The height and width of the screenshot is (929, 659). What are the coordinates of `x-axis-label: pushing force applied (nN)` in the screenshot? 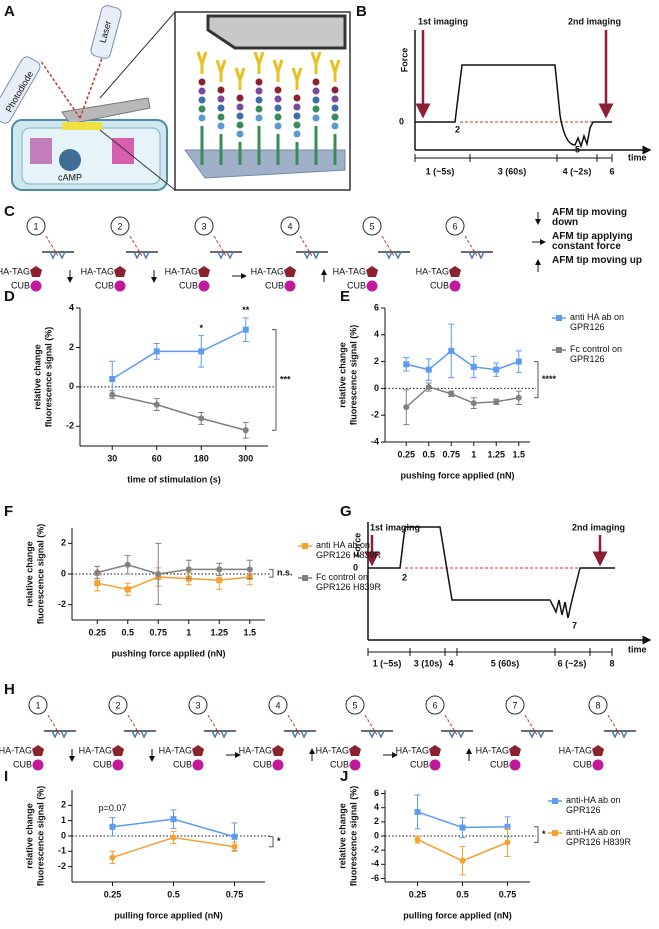 It's located at (169, 653).